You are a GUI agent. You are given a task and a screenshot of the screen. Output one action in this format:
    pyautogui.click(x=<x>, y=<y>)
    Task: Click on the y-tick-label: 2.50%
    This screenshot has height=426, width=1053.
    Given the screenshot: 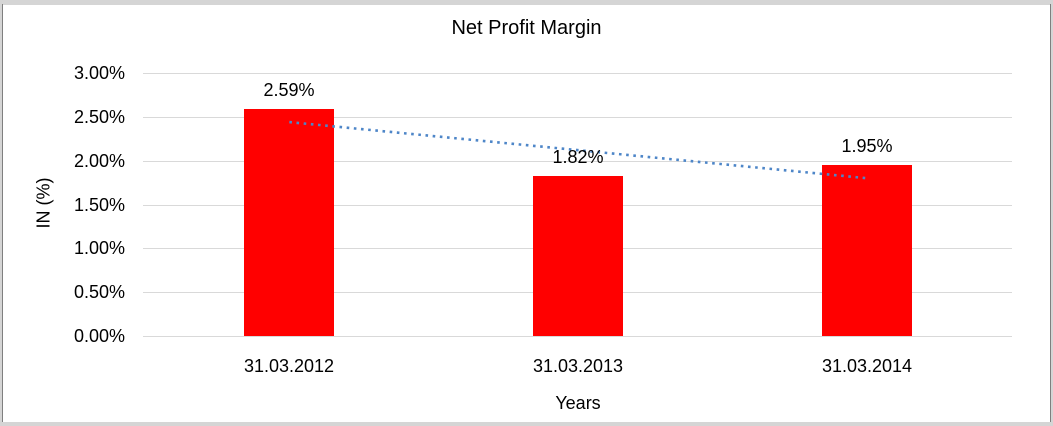 What is the action you would take?
    pyautogui.click(x=99, y=117)
    